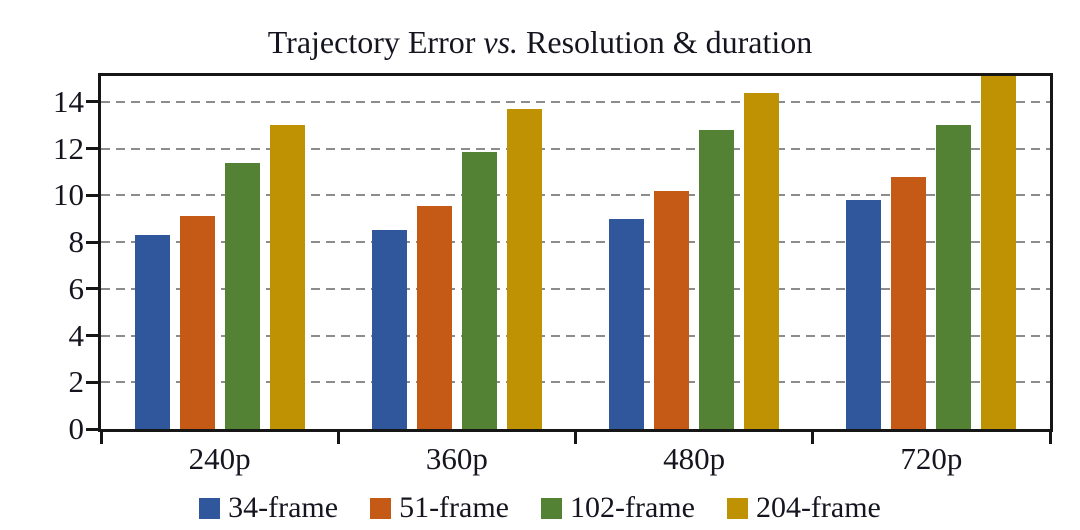 Image resolution: width=1080 pixels, height=530 pixels. Describe the element at coordinates (627, 323) in the screenshot. I see `bar-34-frame-480p` at that location.